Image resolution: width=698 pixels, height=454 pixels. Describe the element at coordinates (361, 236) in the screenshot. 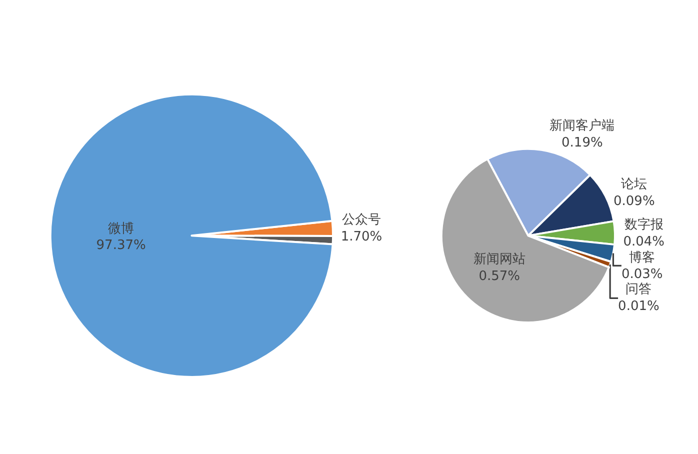

I see `data-label: 1.70%` at that location.